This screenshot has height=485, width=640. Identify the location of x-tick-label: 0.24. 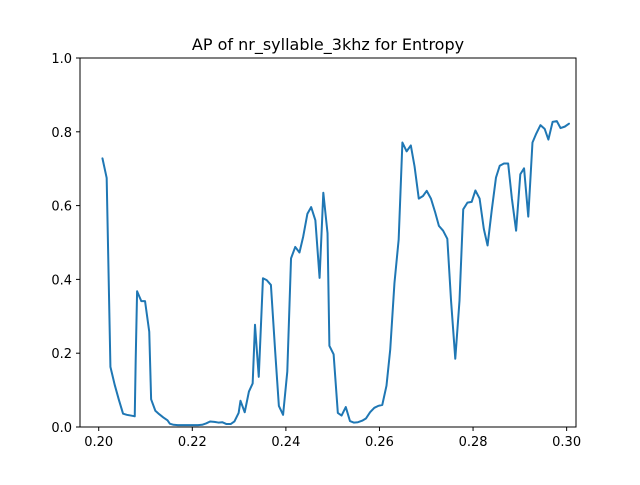
(285, 442).